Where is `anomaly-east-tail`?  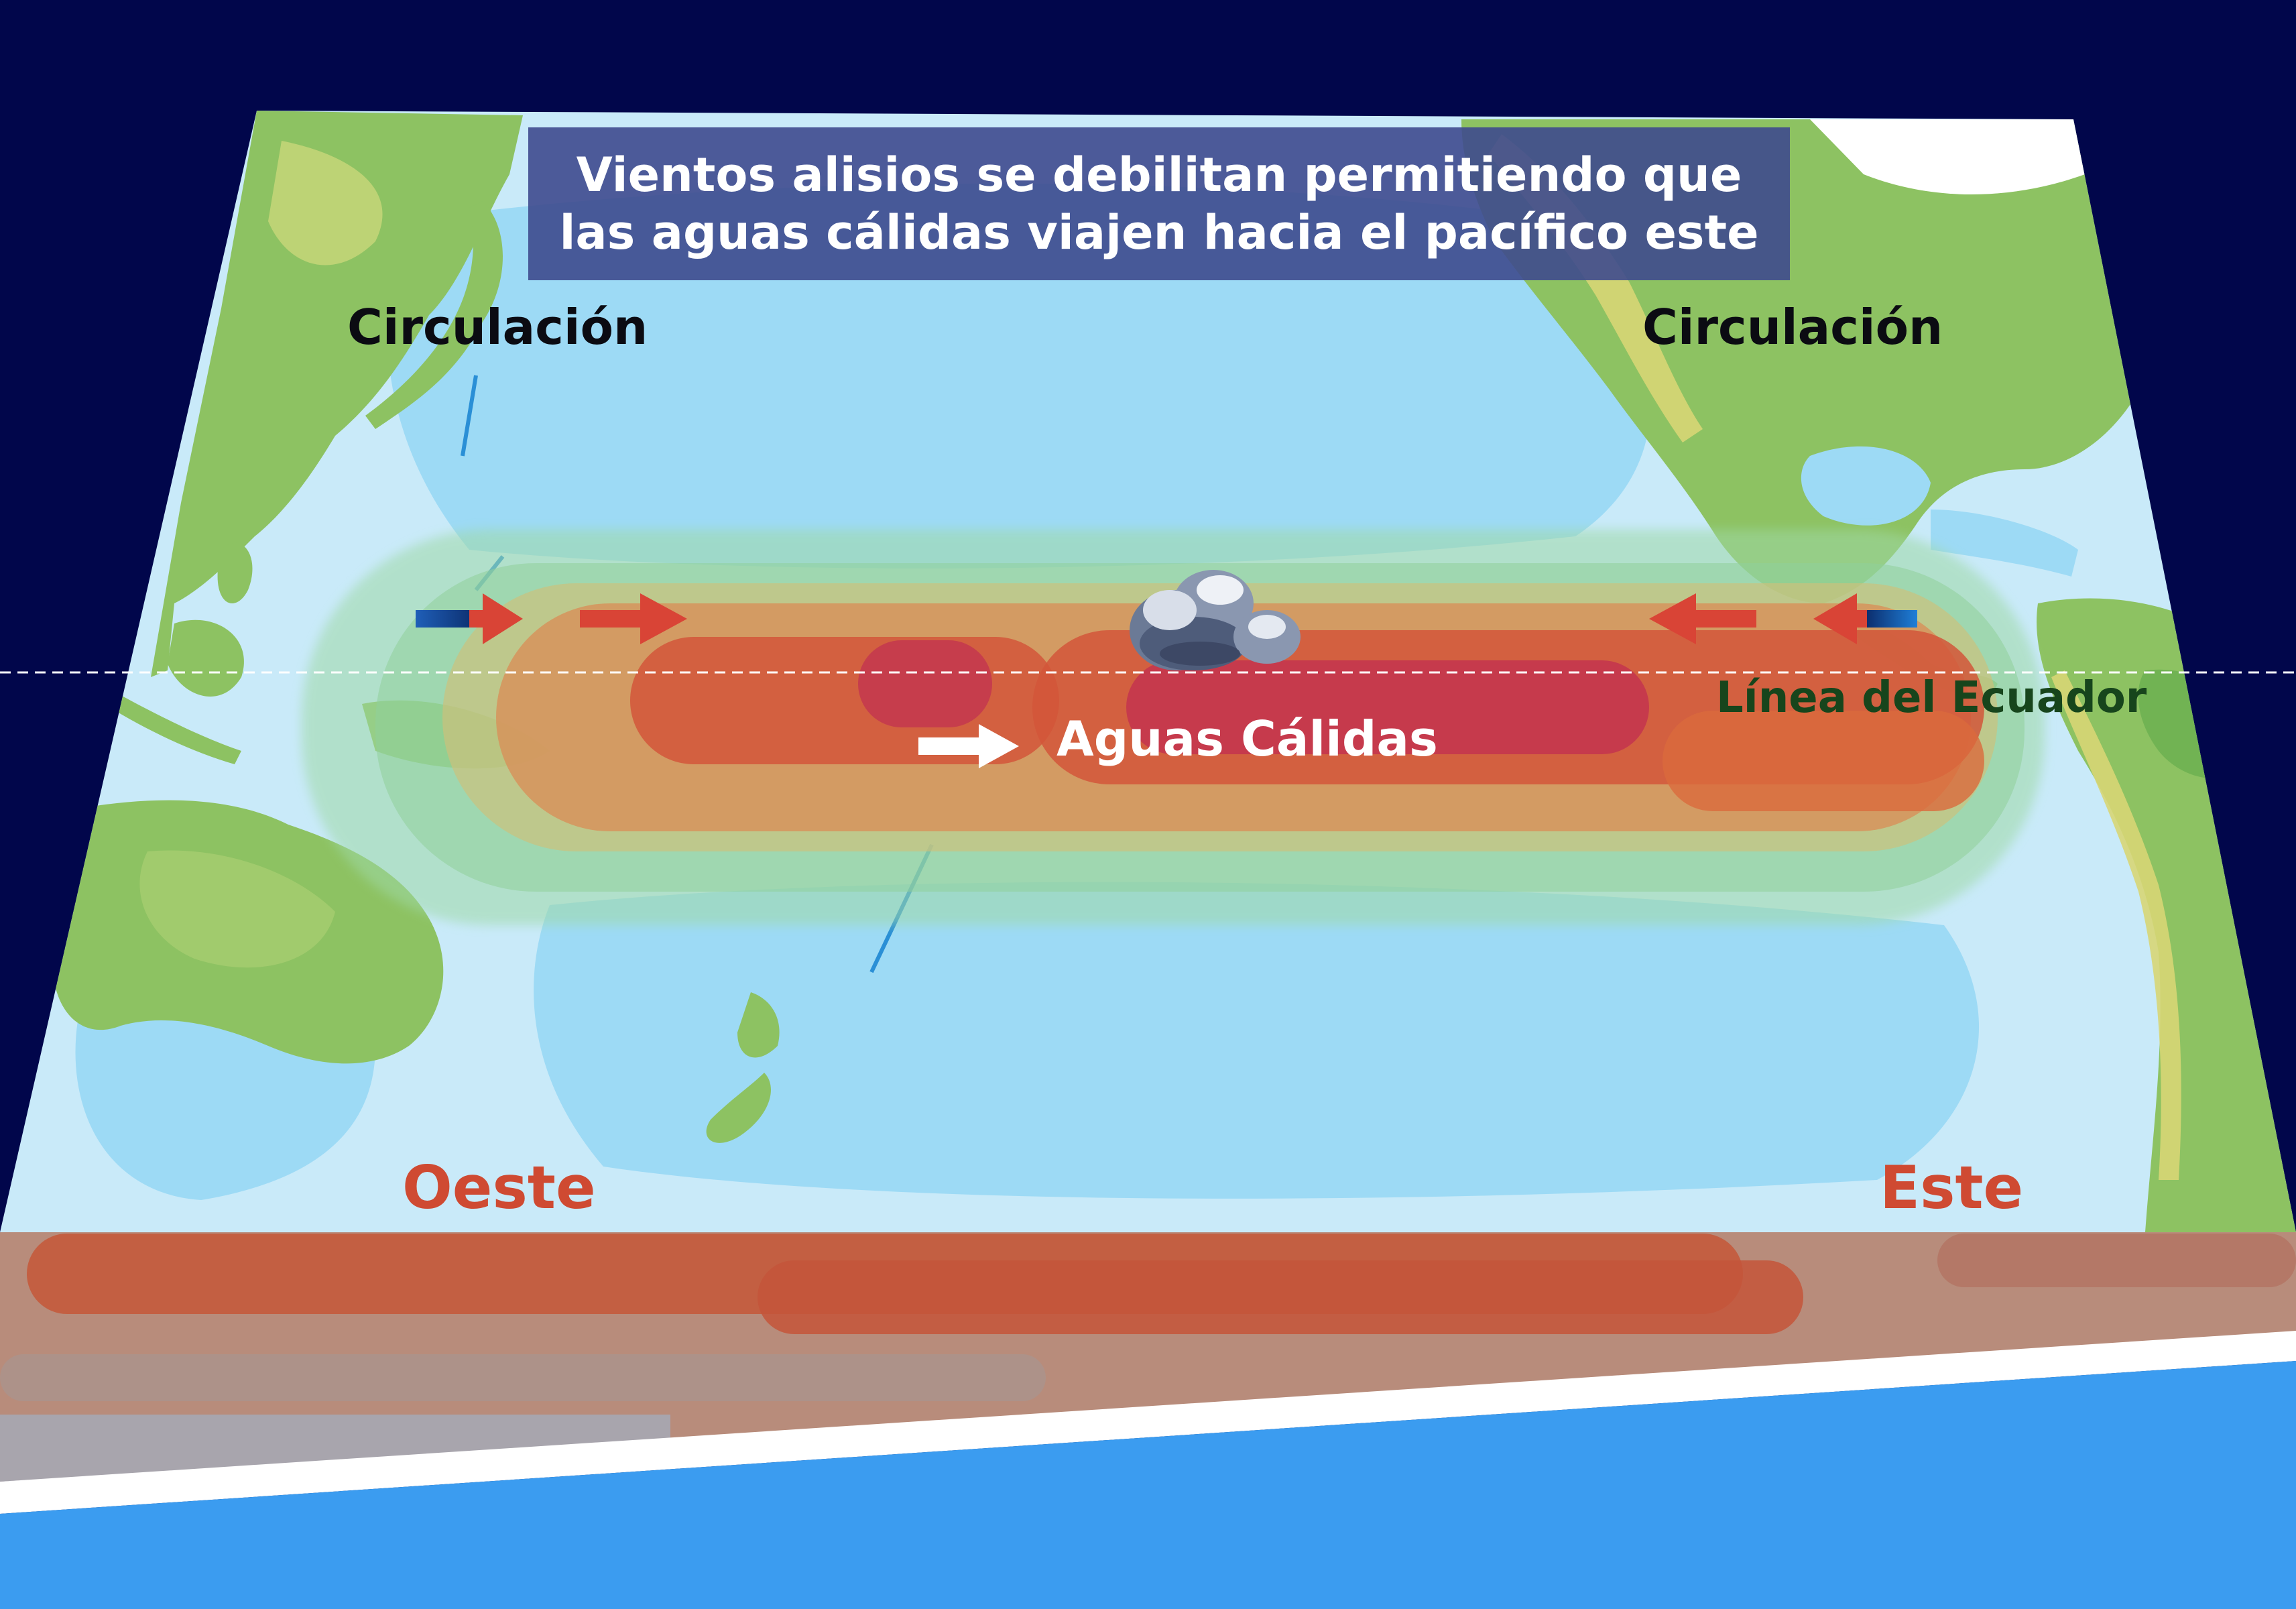
anomaly-east-tail is located at coordinates (1823, 761).